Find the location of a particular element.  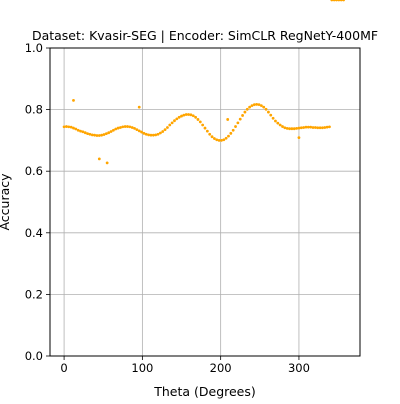

y-tick-label: 0.4 is located at coordinates (34, 233).